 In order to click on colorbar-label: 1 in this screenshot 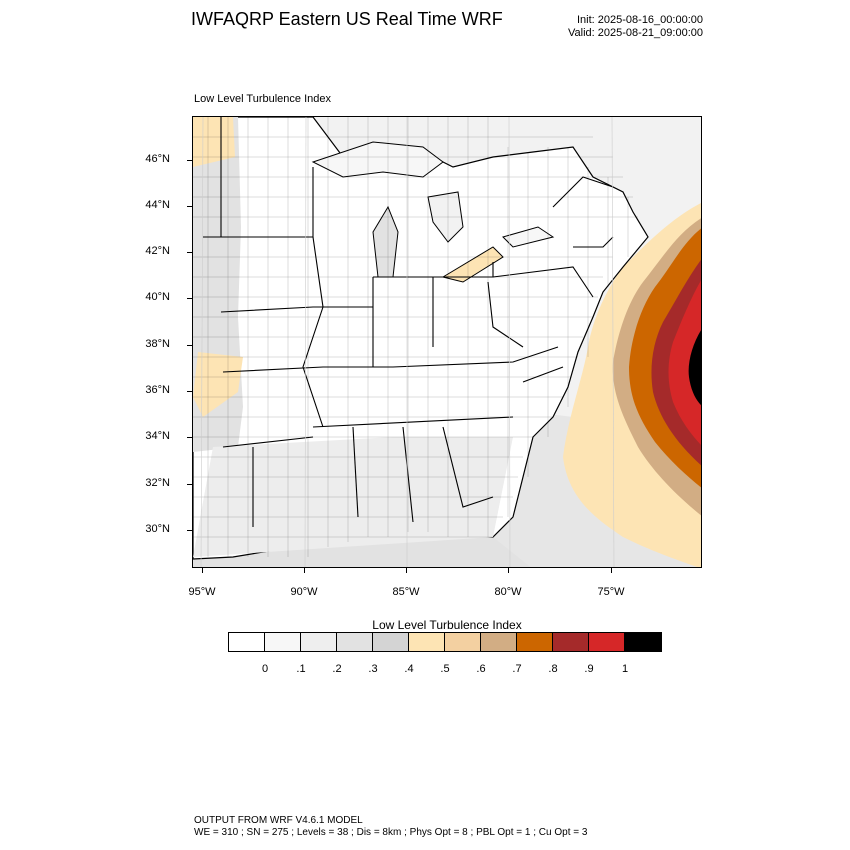, I will do `click(625, 669)`.